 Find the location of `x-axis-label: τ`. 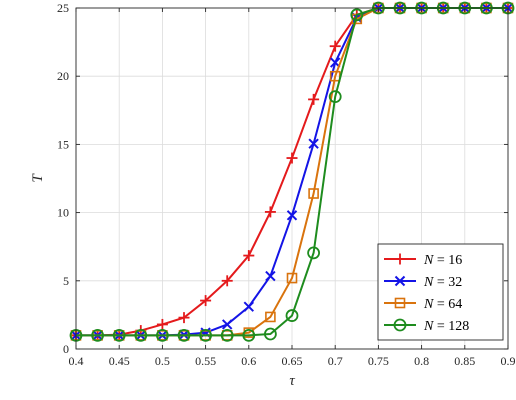

x-axis-label: τ is located at coordinates (292, 381).